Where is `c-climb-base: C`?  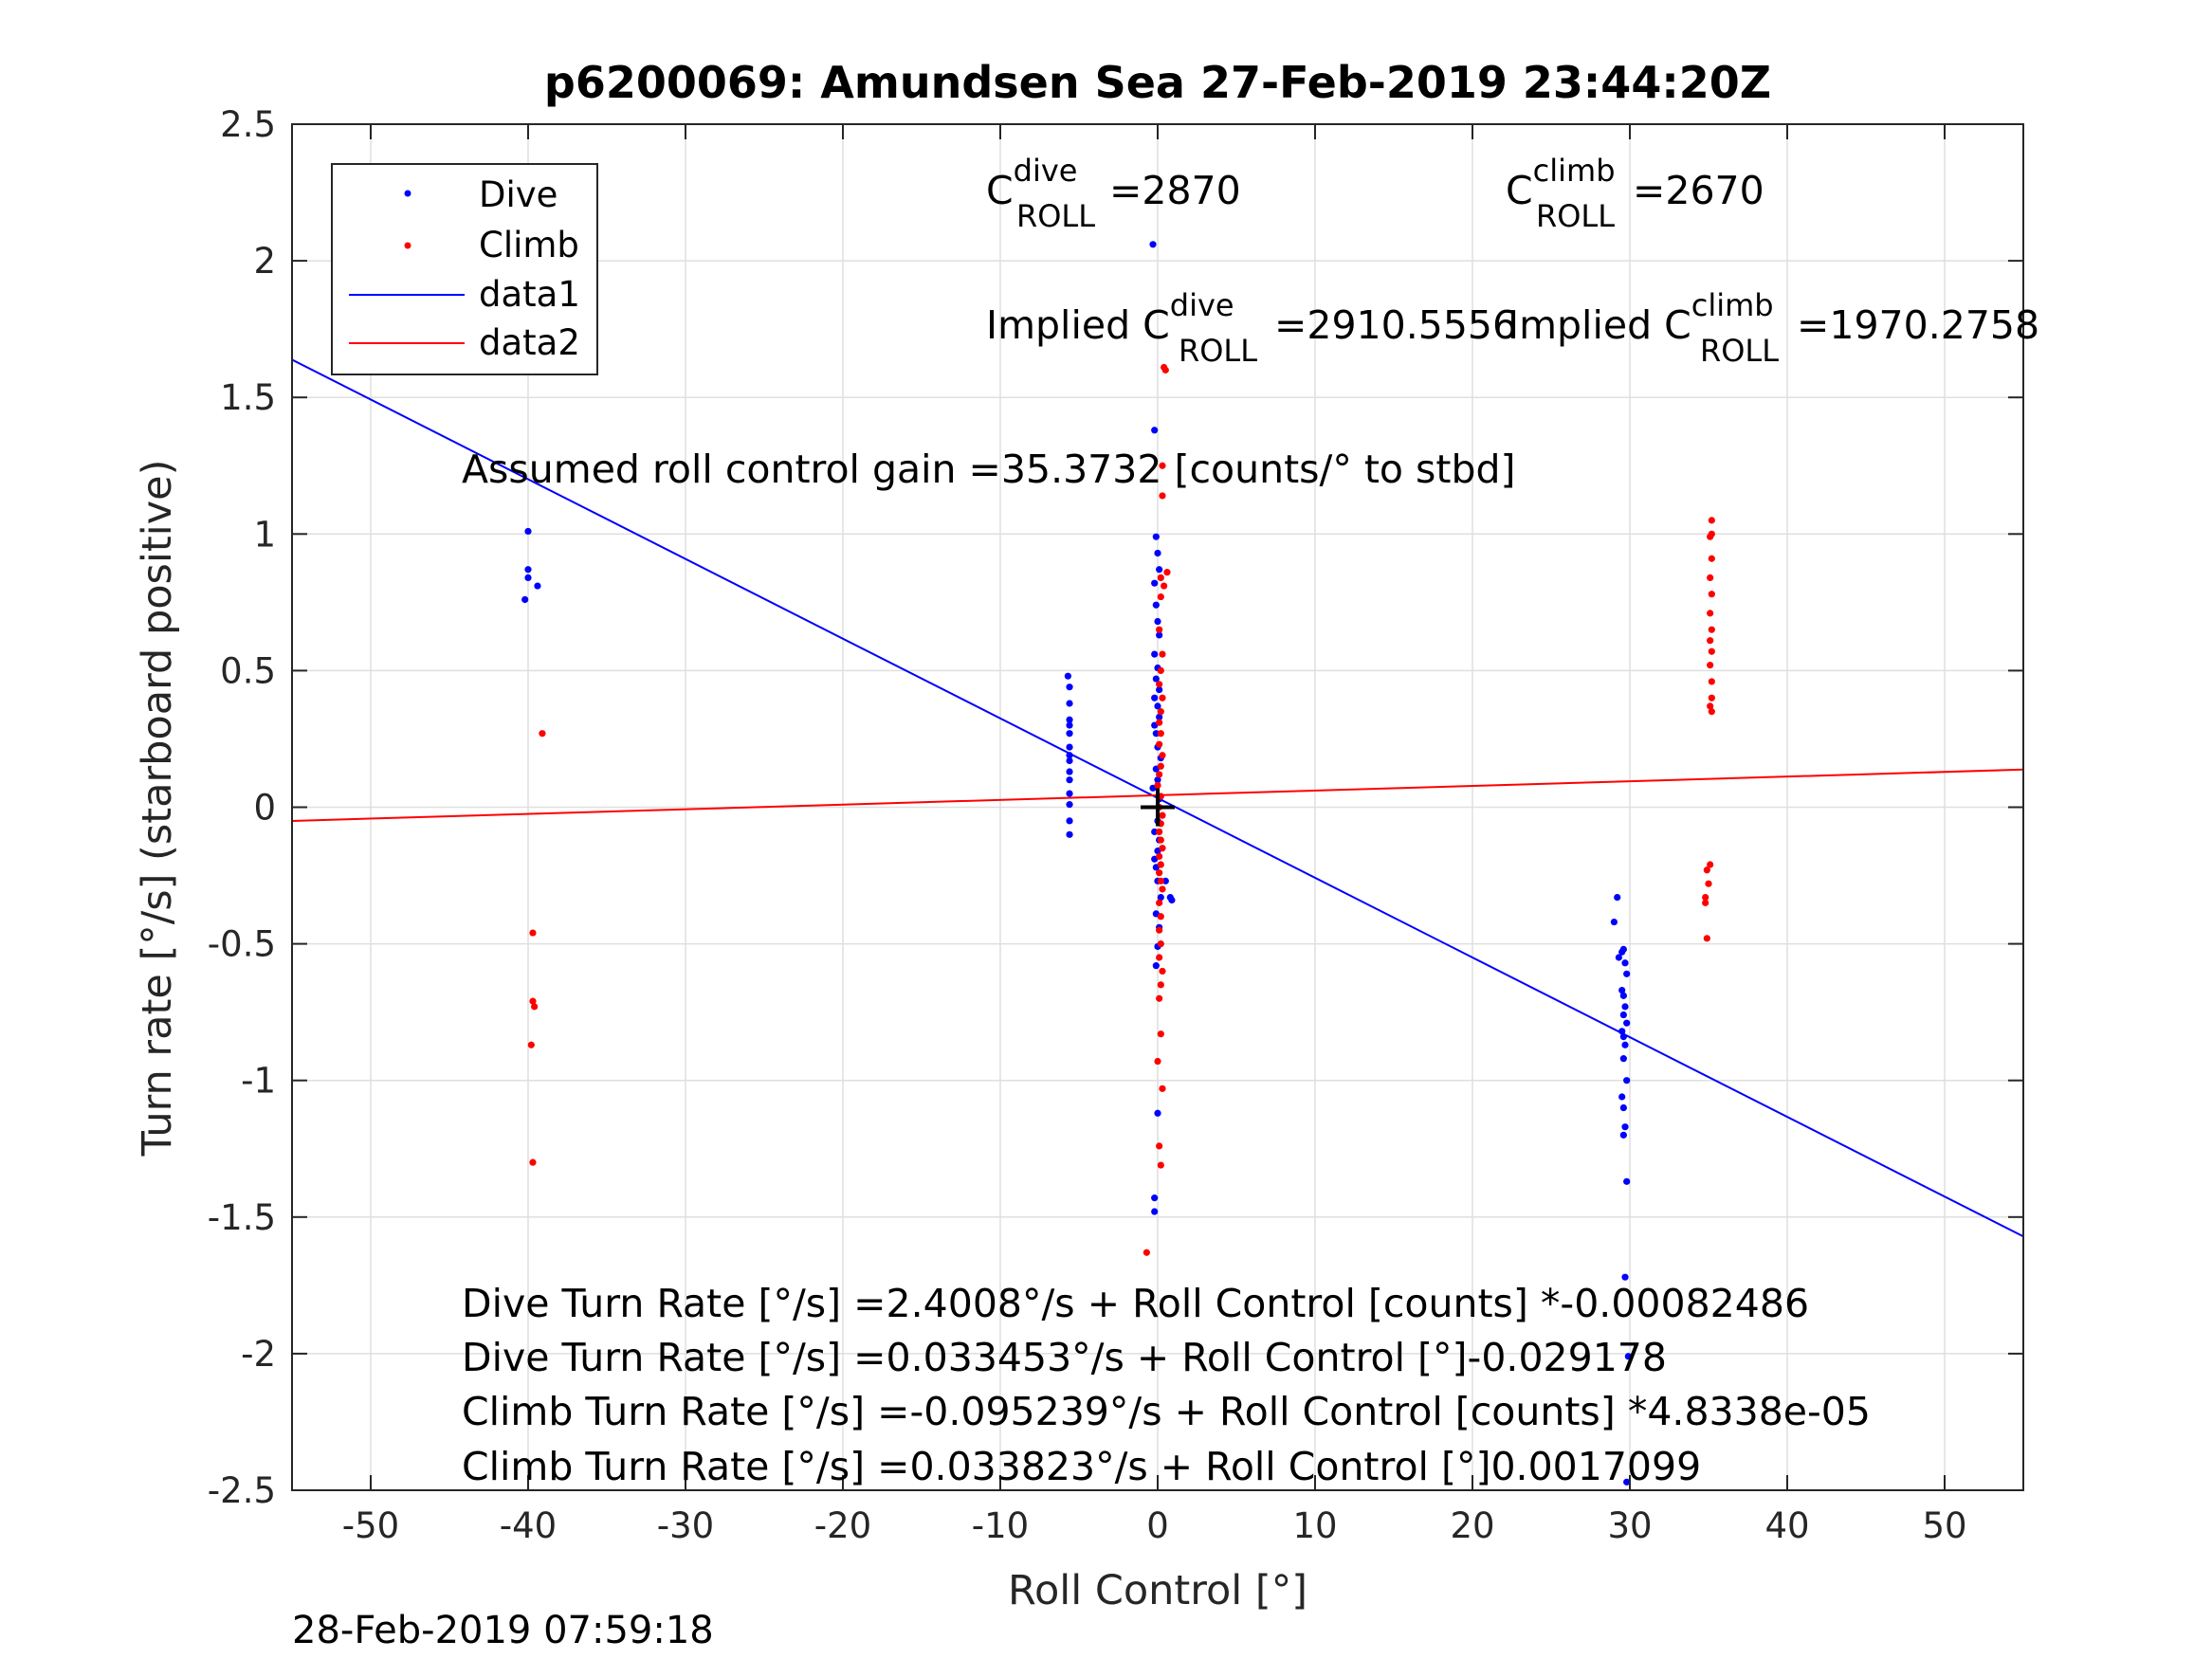
c-climb-base: C is located at coordinates (1519, 190).